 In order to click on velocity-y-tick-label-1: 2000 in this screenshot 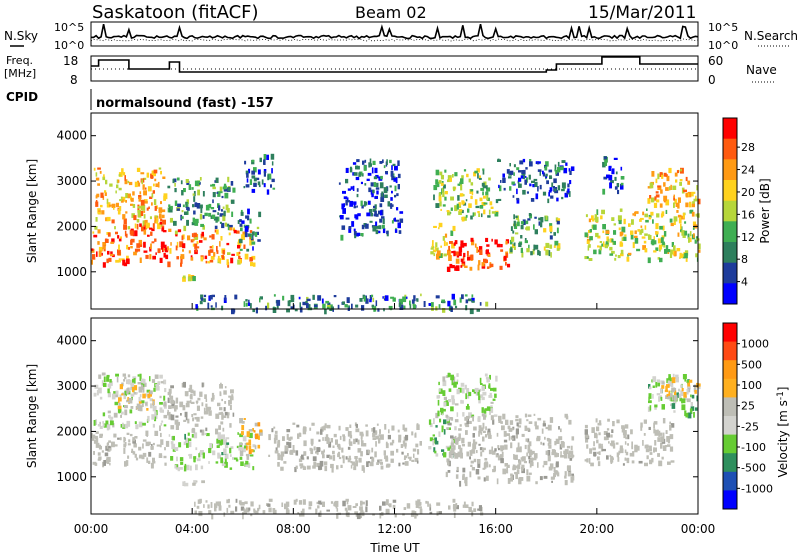, I will do `click(71, 431)`.